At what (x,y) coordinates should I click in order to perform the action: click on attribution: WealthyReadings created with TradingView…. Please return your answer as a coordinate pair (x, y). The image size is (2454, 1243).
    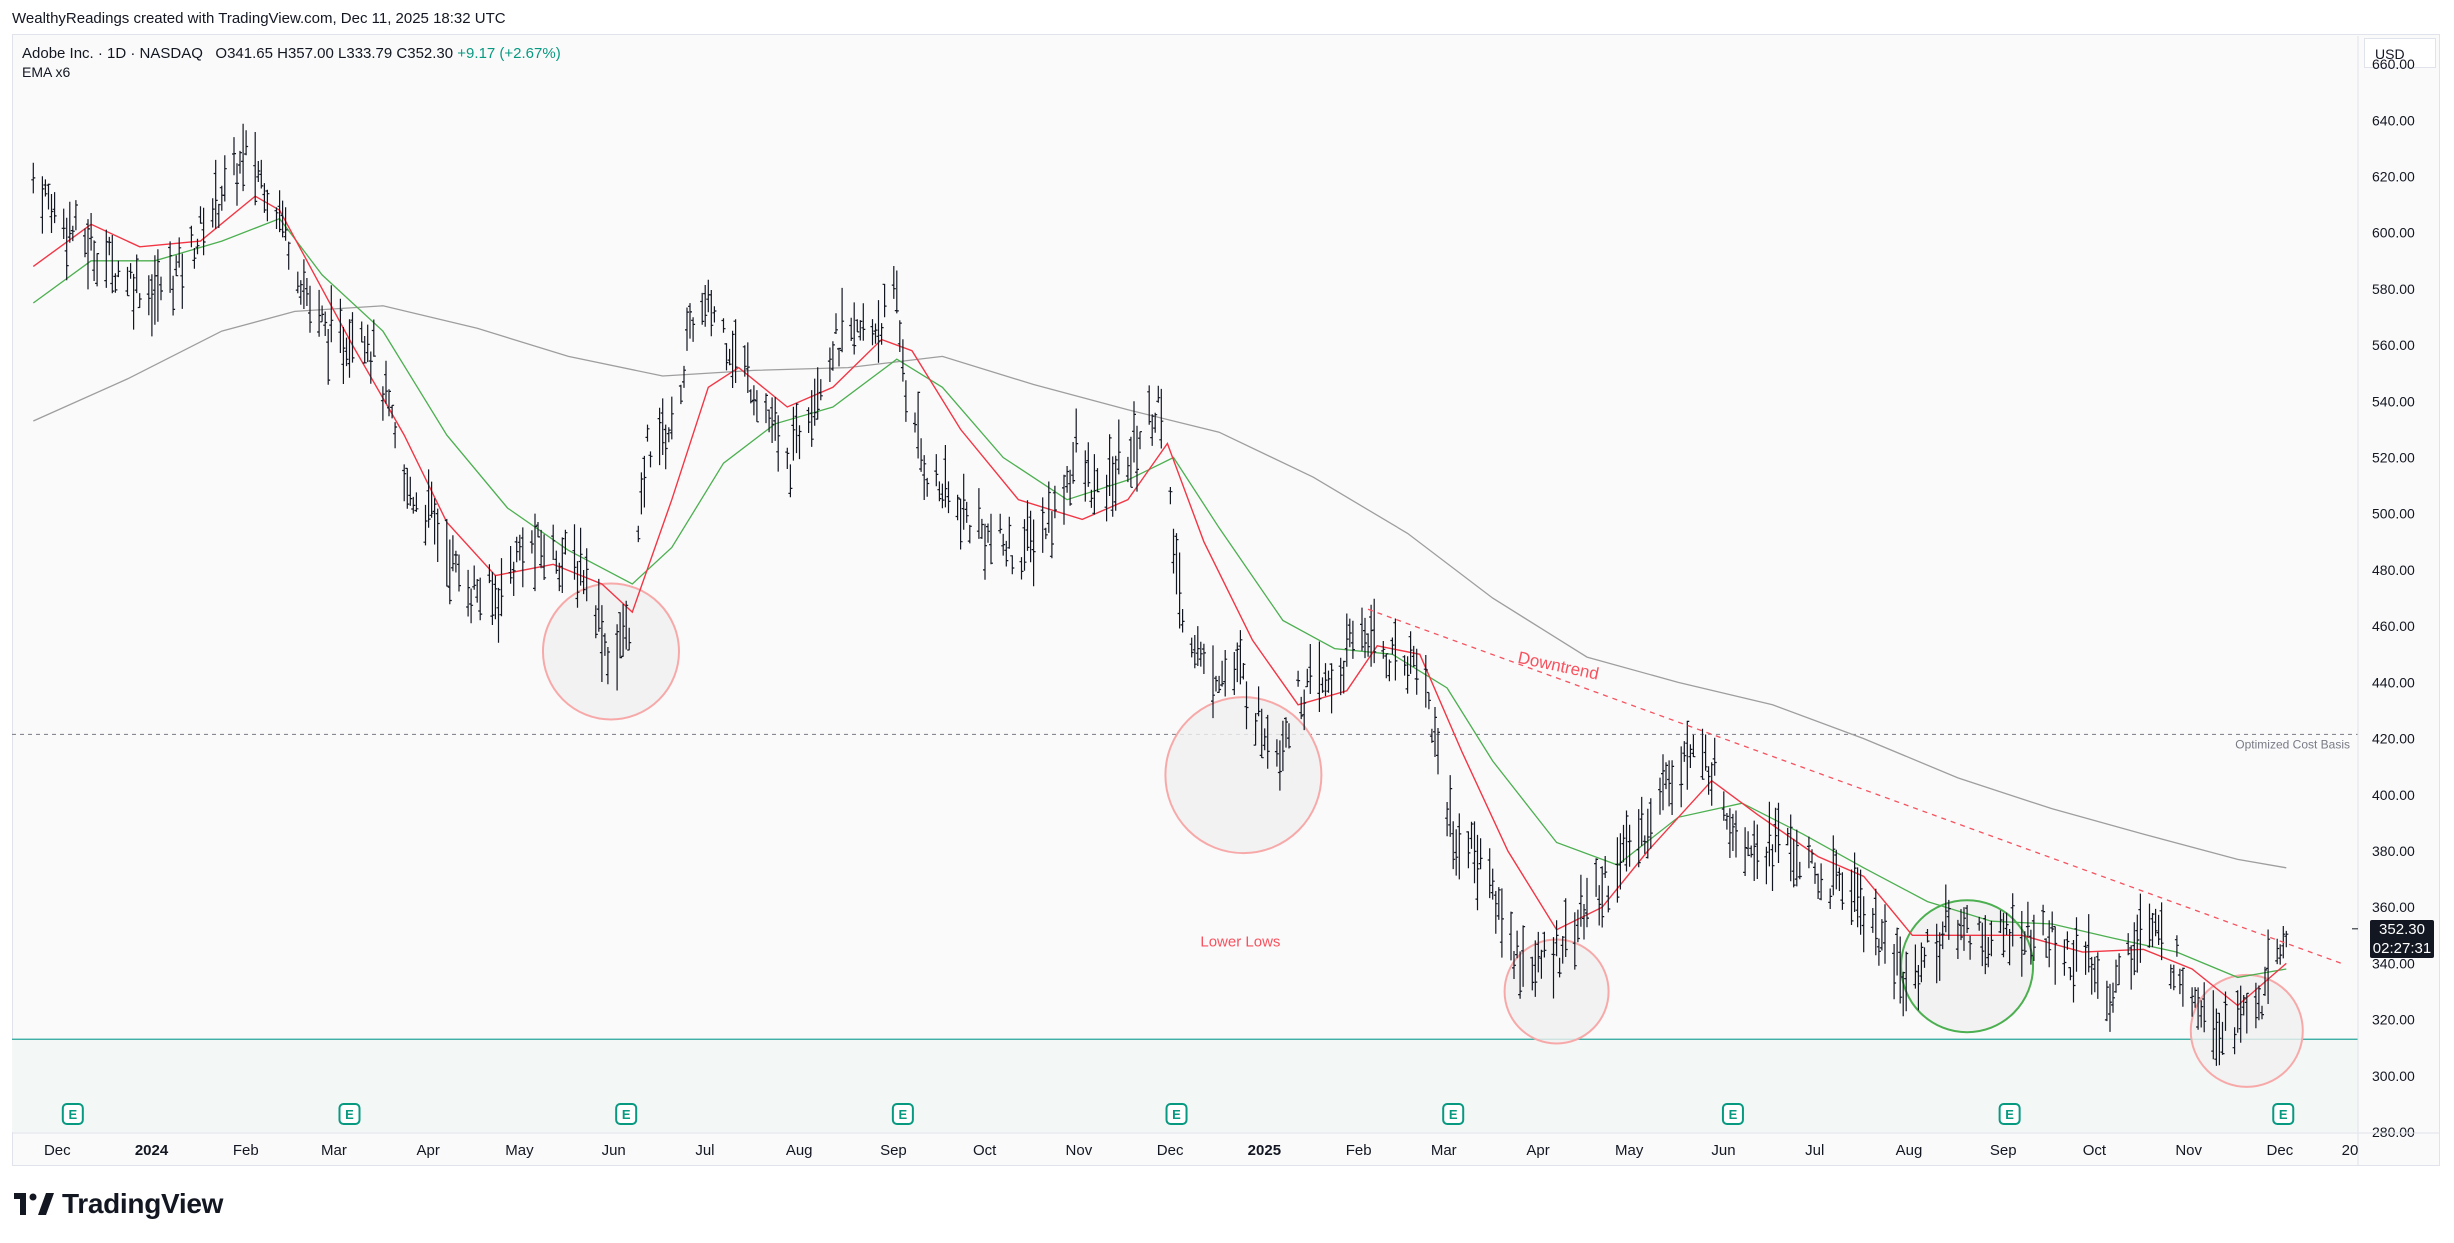
    Looking at the image, I should click on (259, 18).